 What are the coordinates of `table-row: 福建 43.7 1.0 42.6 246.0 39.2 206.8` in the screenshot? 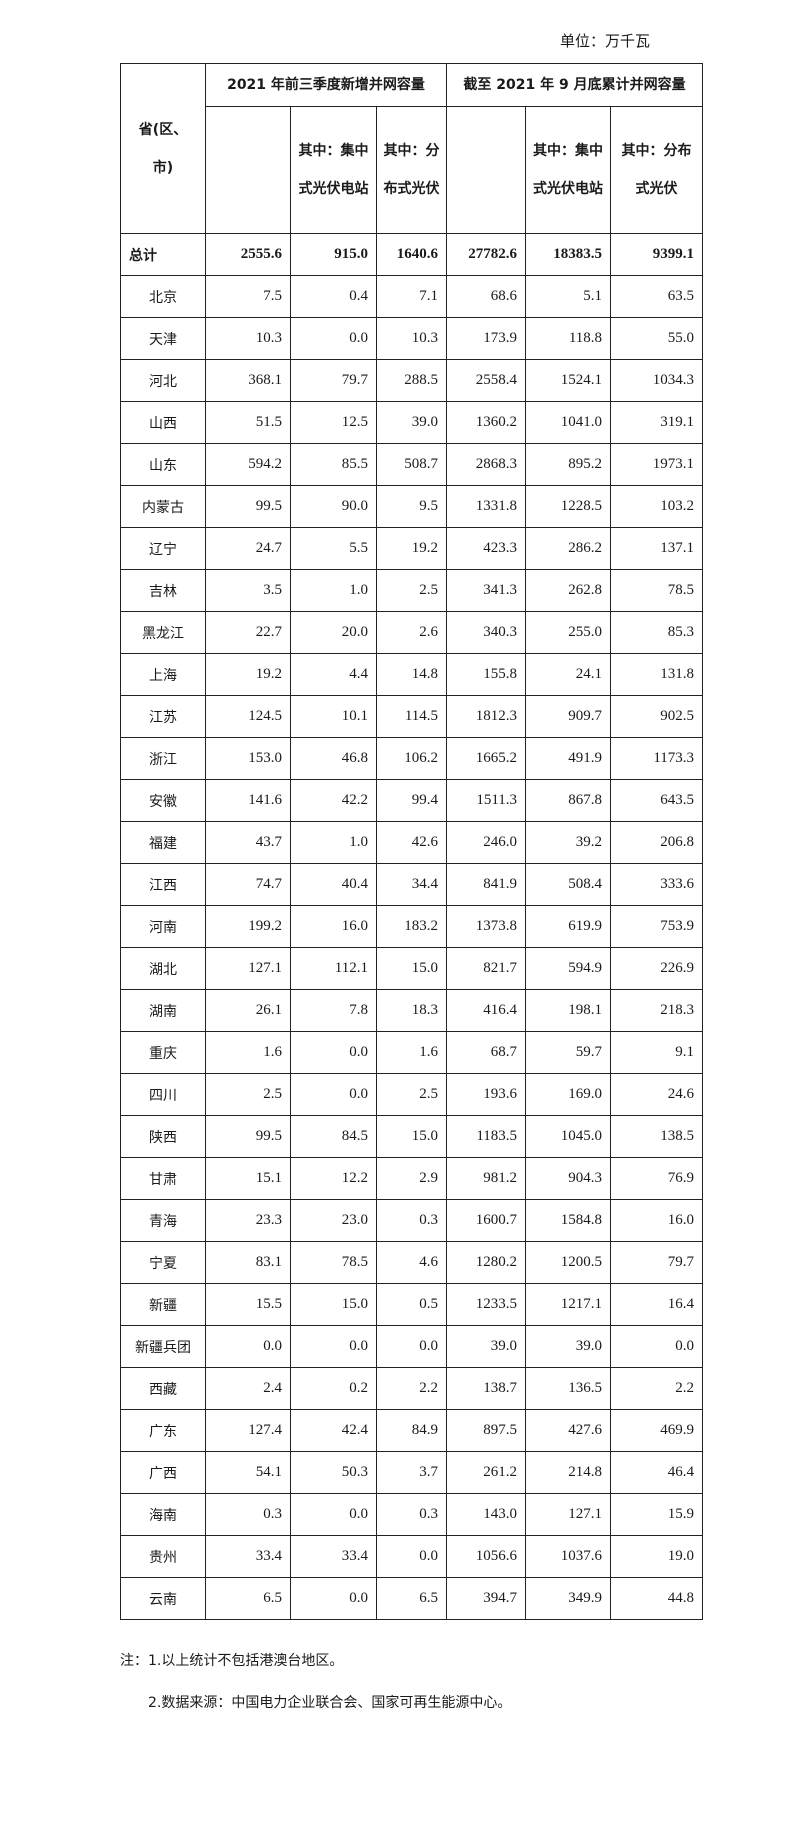 It's located at (412, 842).